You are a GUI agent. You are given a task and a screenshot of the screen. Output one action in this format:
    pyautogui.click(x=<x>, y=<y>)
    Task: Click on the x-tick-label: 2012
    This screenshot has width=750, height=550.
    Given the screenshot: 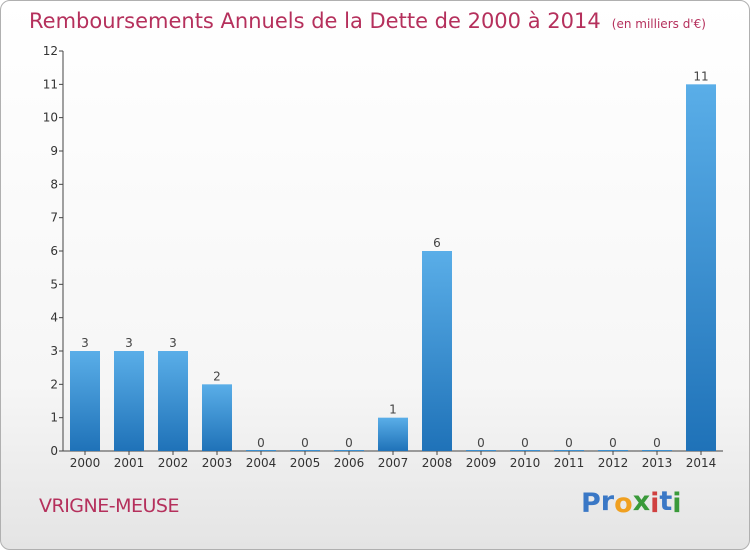 What is the action you would take?
    pyautogui.click(x=613, y=463)
    